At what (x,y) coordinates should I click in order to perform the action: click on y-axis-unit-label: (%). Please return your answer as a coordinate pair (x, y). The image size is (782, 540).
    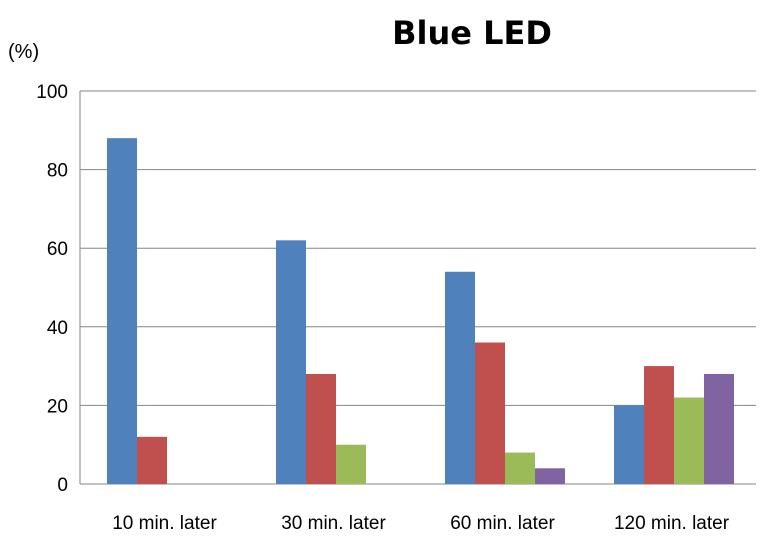
    Looking at the image, I should click on (23, 52).